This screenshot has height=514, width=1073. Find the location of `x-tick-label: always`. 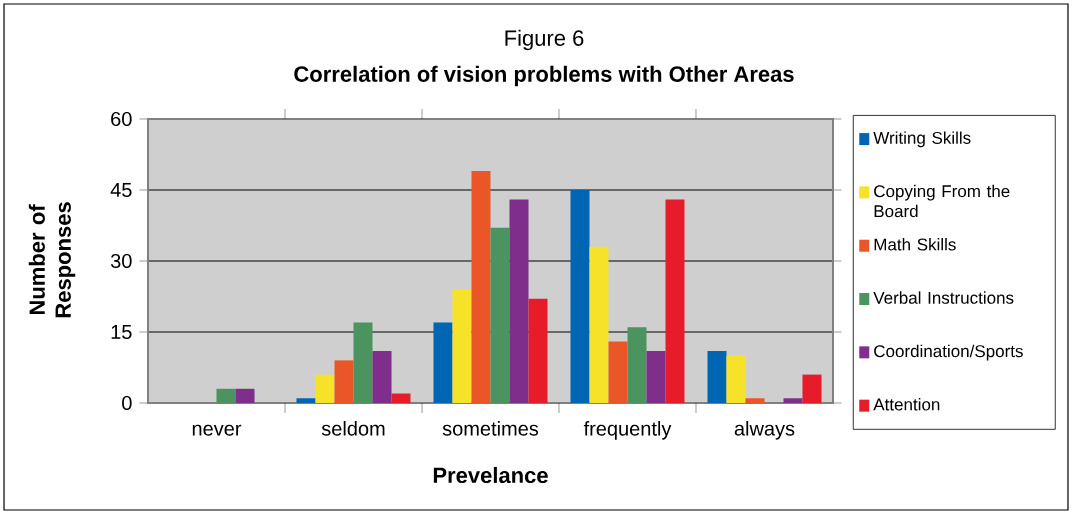

x-tick-label: always is located at coordinates (764, 430).